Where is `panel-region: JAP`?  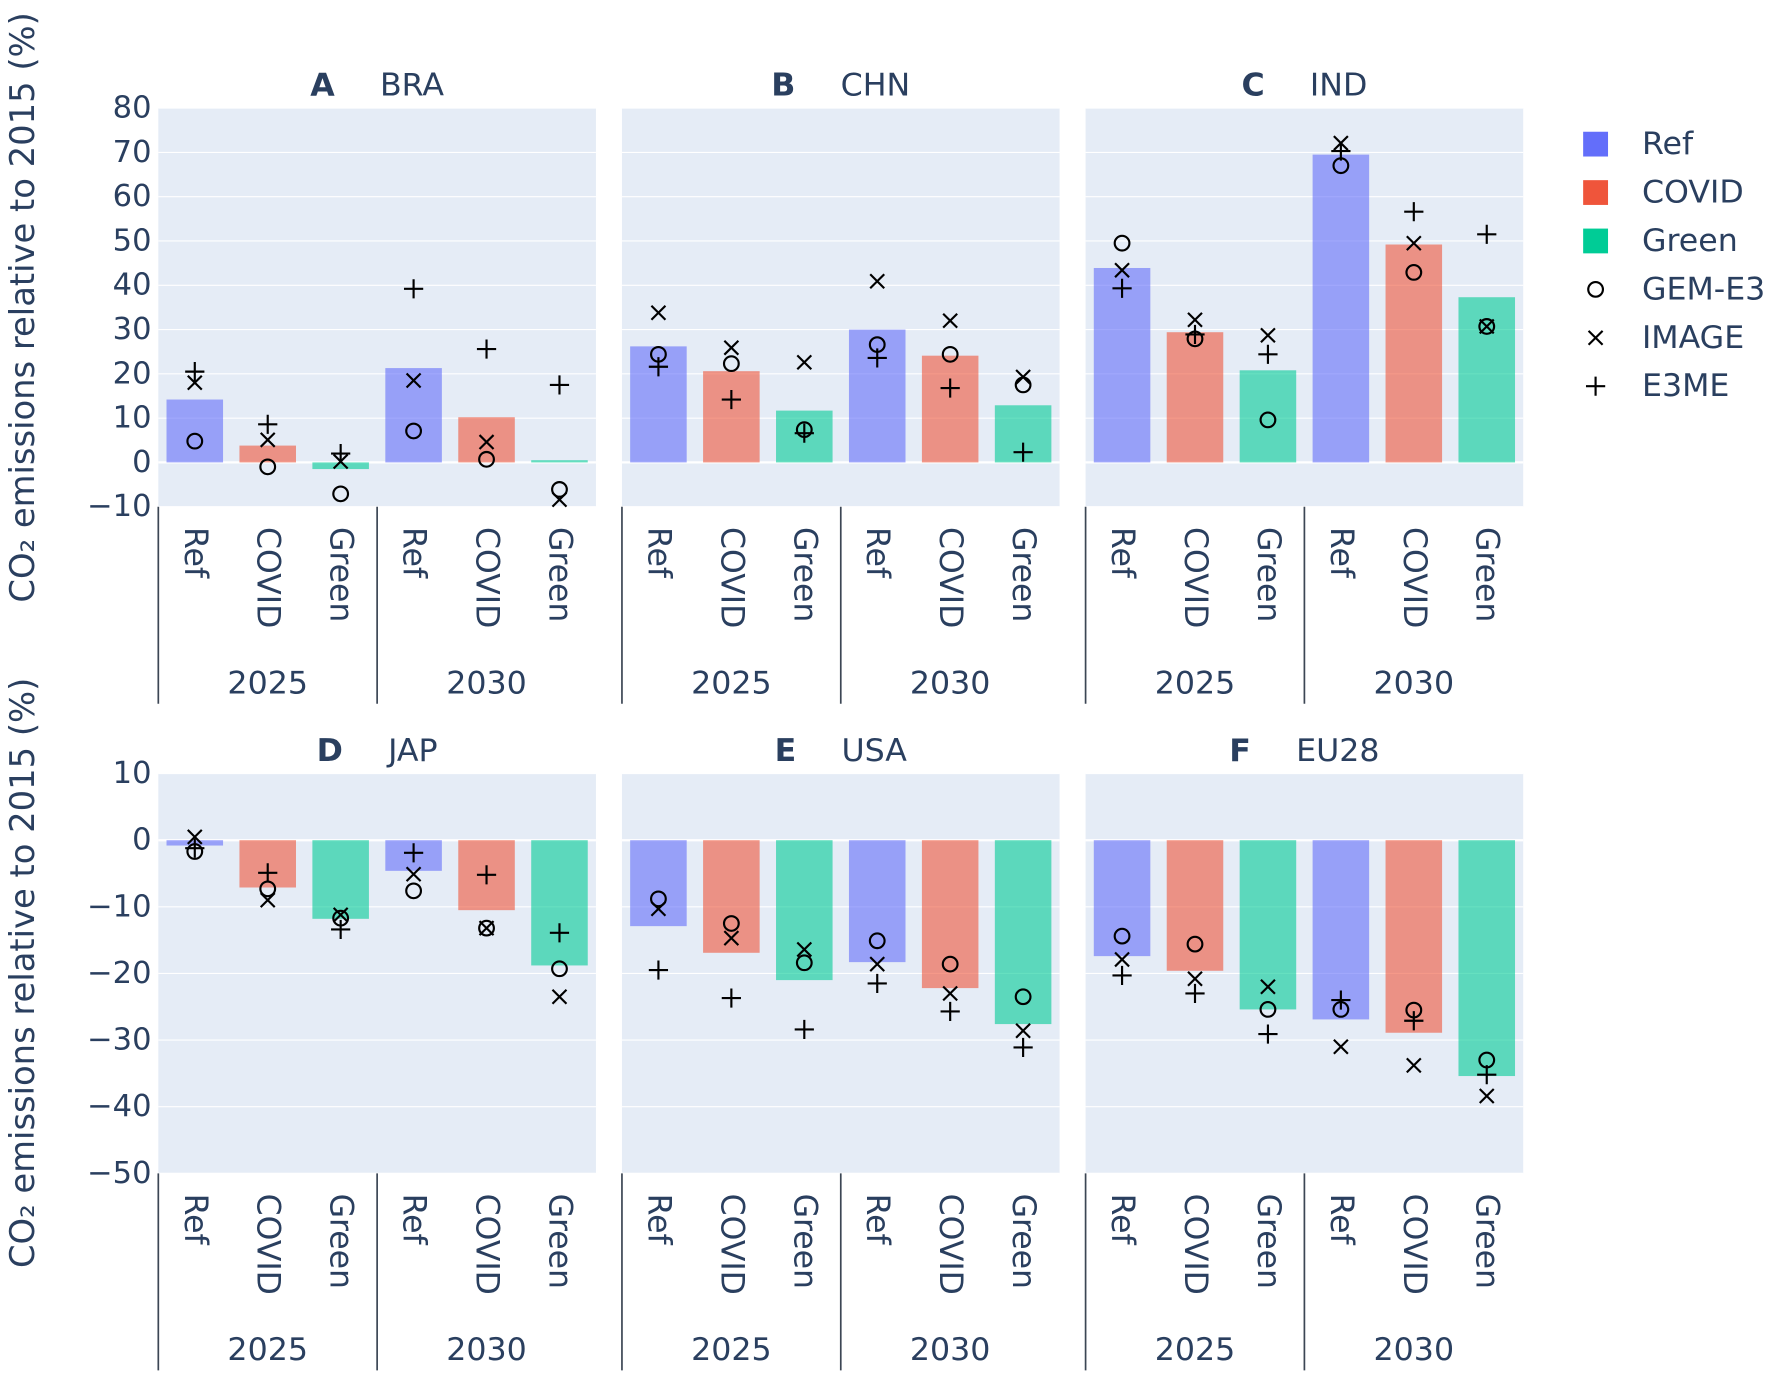
panel-region: JAP is located at coordinates (412, 751).